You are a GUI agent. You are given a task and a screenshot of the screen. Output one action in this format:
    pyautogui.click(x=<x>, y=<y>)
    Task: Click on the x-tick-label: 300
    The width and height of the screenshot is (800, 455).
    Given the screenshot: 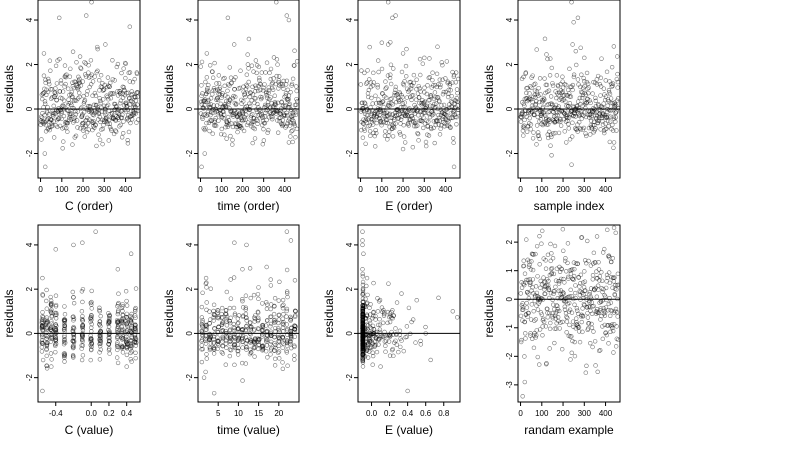 What is the action you would take?
    pyautogui.click(x=264, y=189)
    